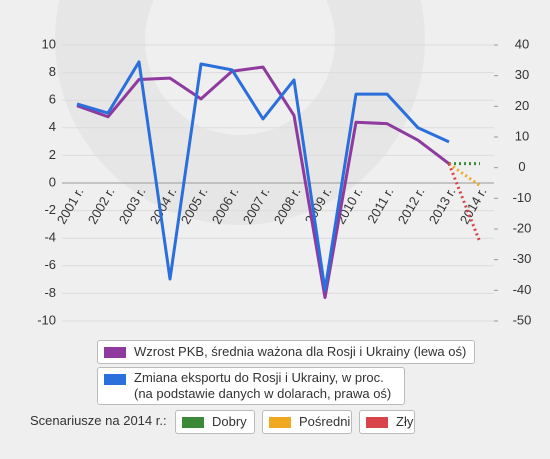  Describe the element at coordinates (521, 166) in the screenshot. I see `y2-tick-label: 0` at that location.